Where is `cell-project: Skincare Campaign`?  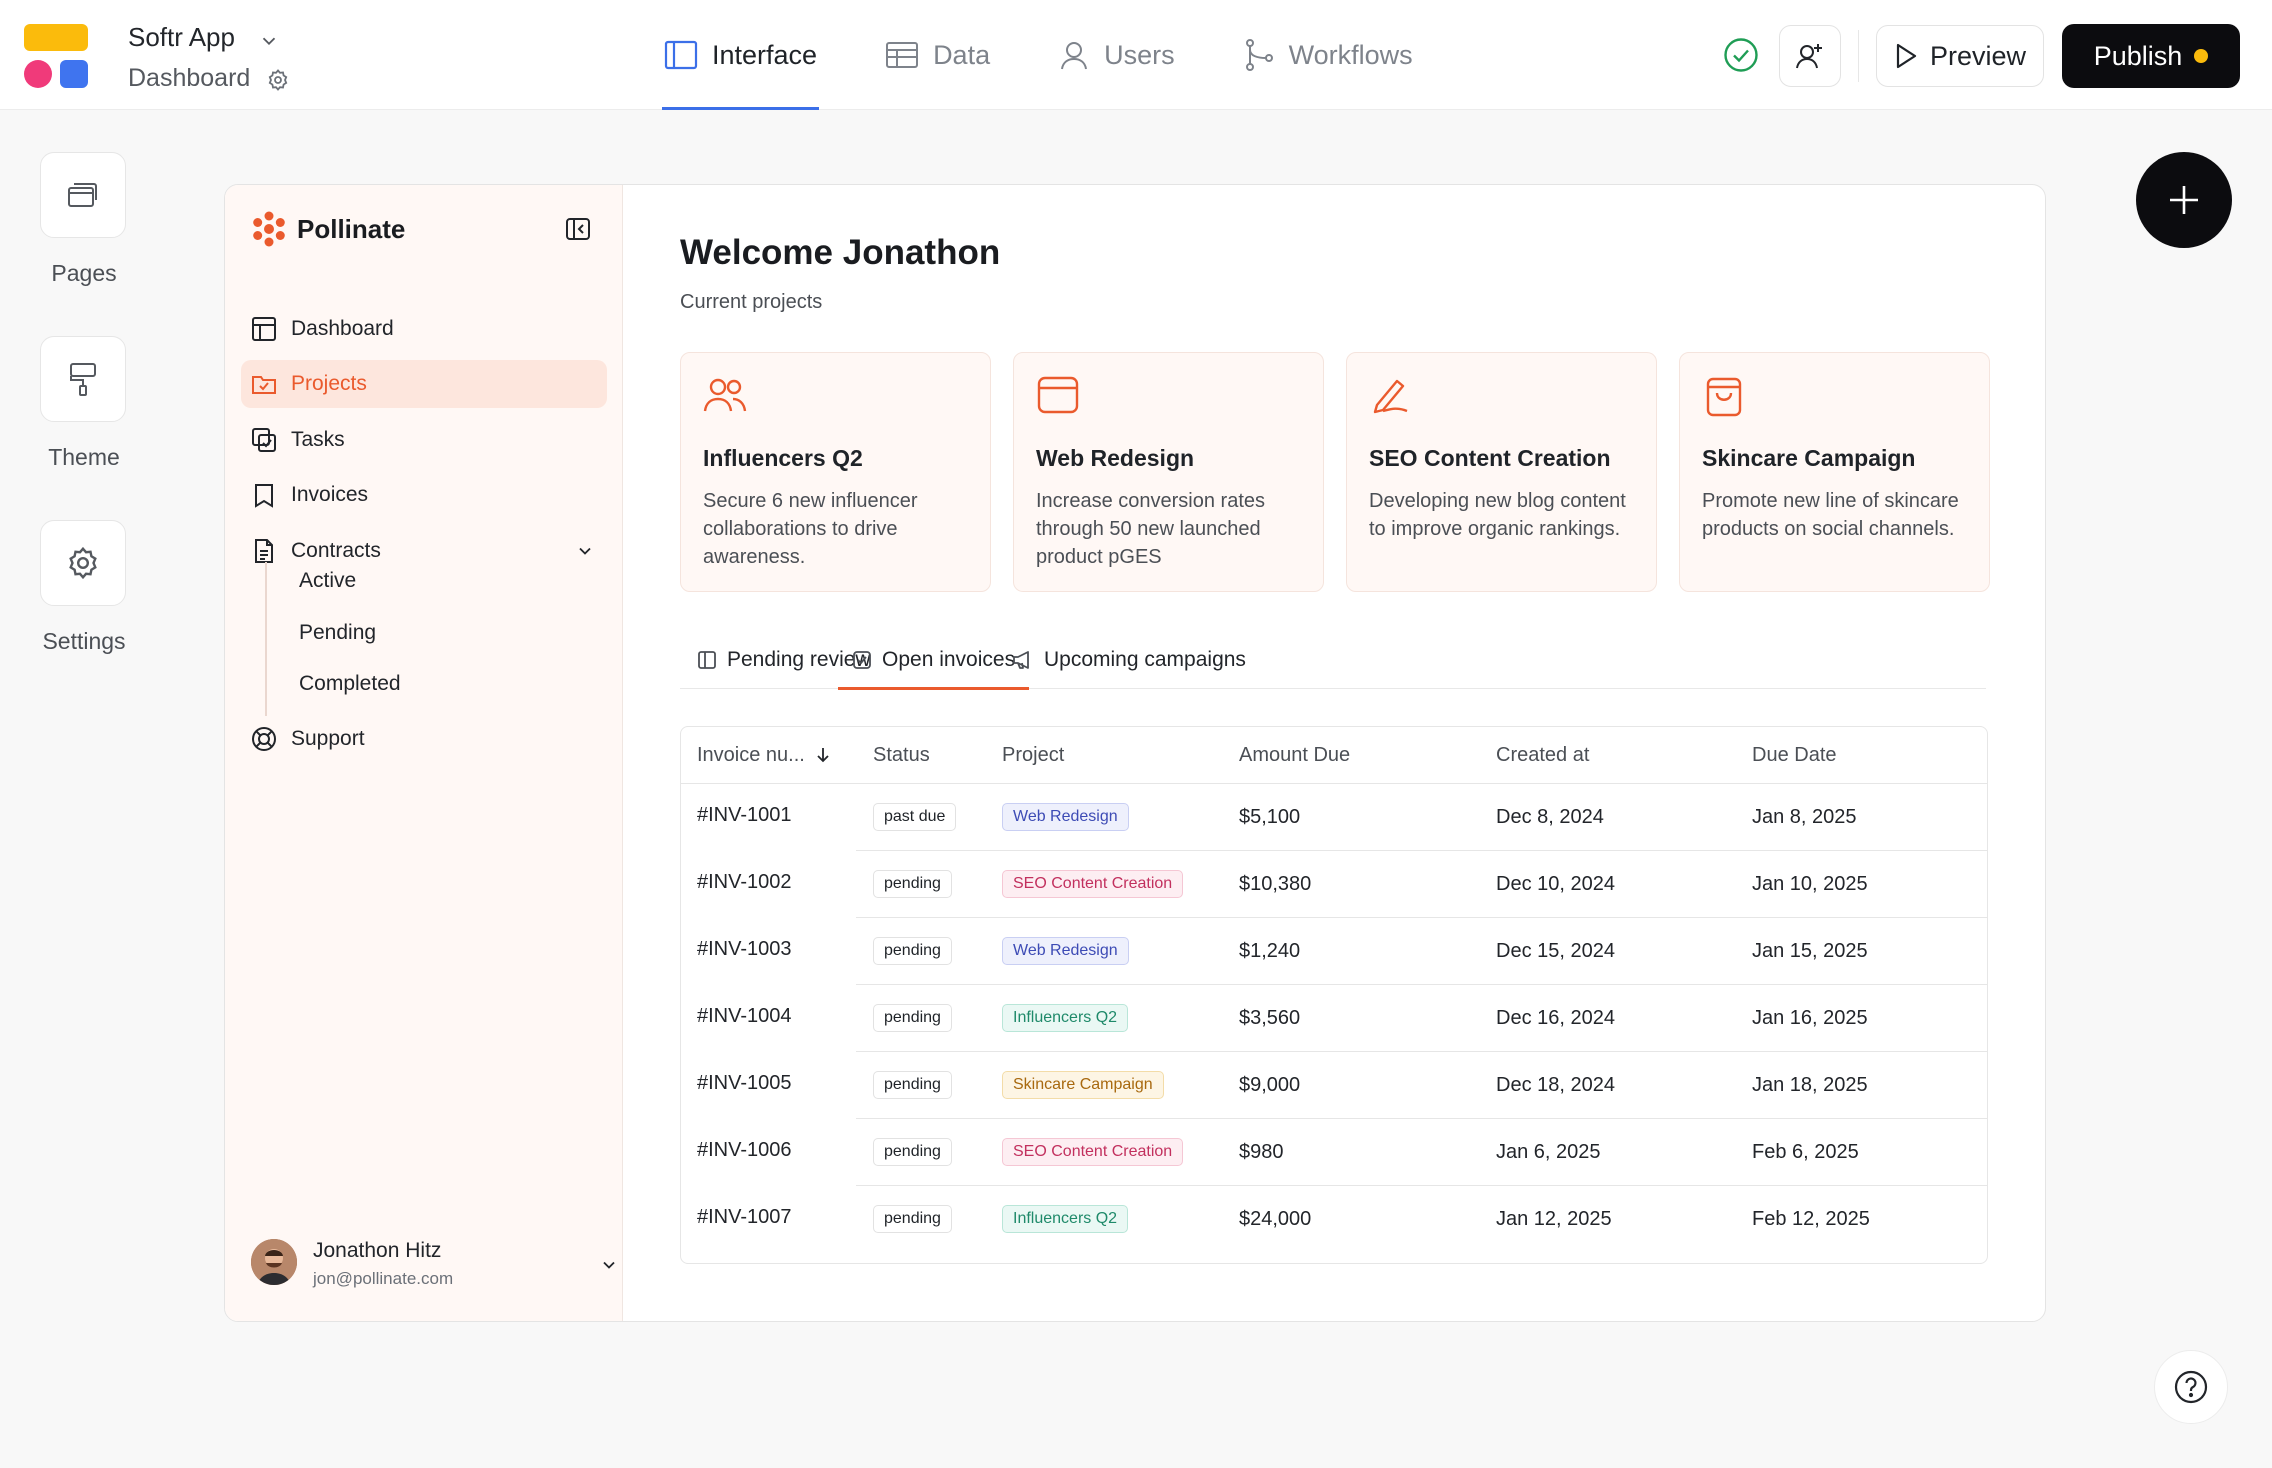
cell-project: Skincare Campaign is located at coordinates (1083, 1085).